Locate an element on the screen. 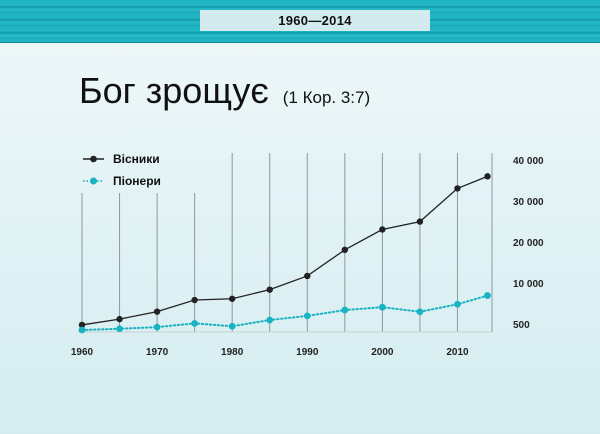 The height and width of the screenshot is (434, 600). y-tick-label: 20 000 is located at coordinates (528, 243).